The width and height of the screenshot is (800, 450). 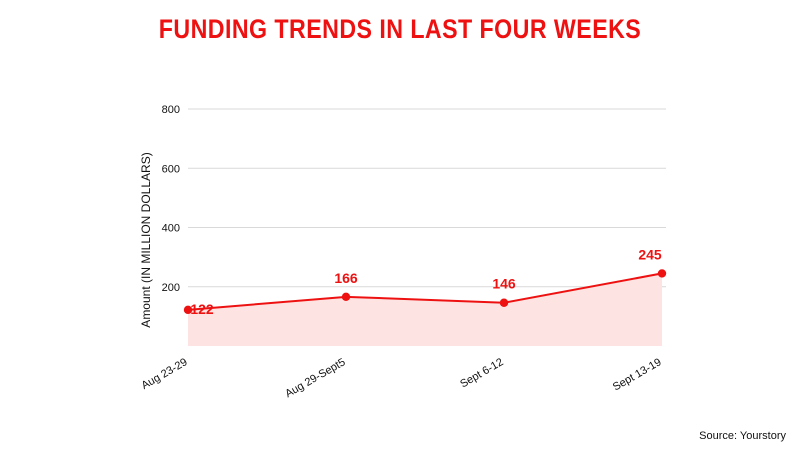 What do you see at coordinates (315, 378) in the screenshot?
I see `x-tick-label: Aug 29-Sept5` at bounding box center [315, 378].